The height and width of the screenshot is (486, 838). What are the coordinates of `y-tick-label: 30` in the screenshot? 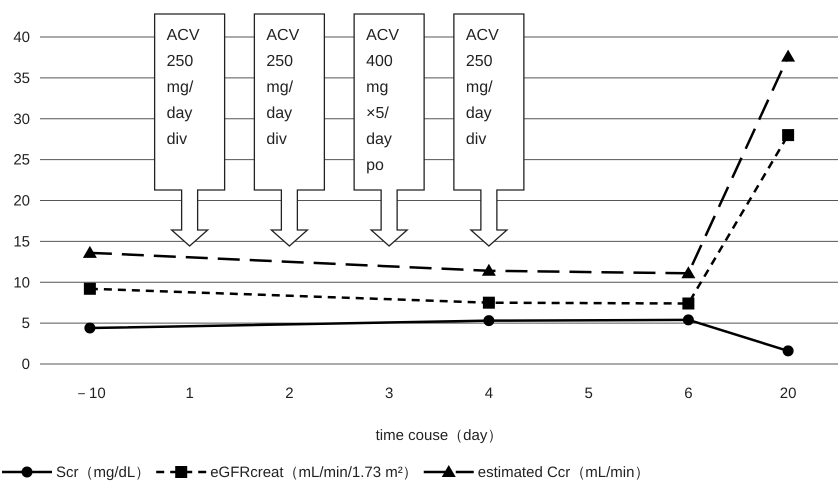 It's located at (21, 119).